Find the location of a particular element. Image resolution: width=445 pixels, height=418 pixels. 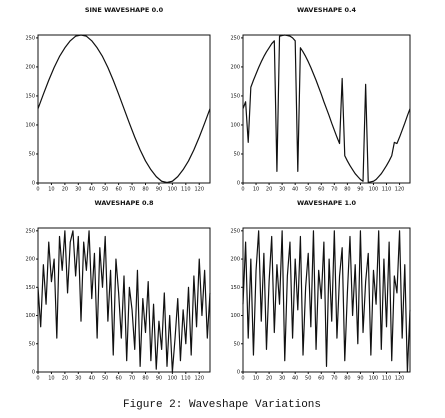

chart-title: WAVESHAPE 1.0 is located at coordinates (327, 203).